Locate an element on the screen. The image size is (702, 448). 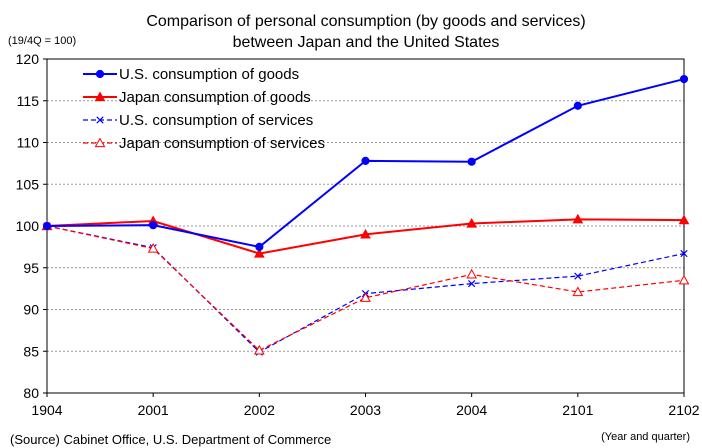
x-tick-label: 2001 is located at coordinates (153, 410).